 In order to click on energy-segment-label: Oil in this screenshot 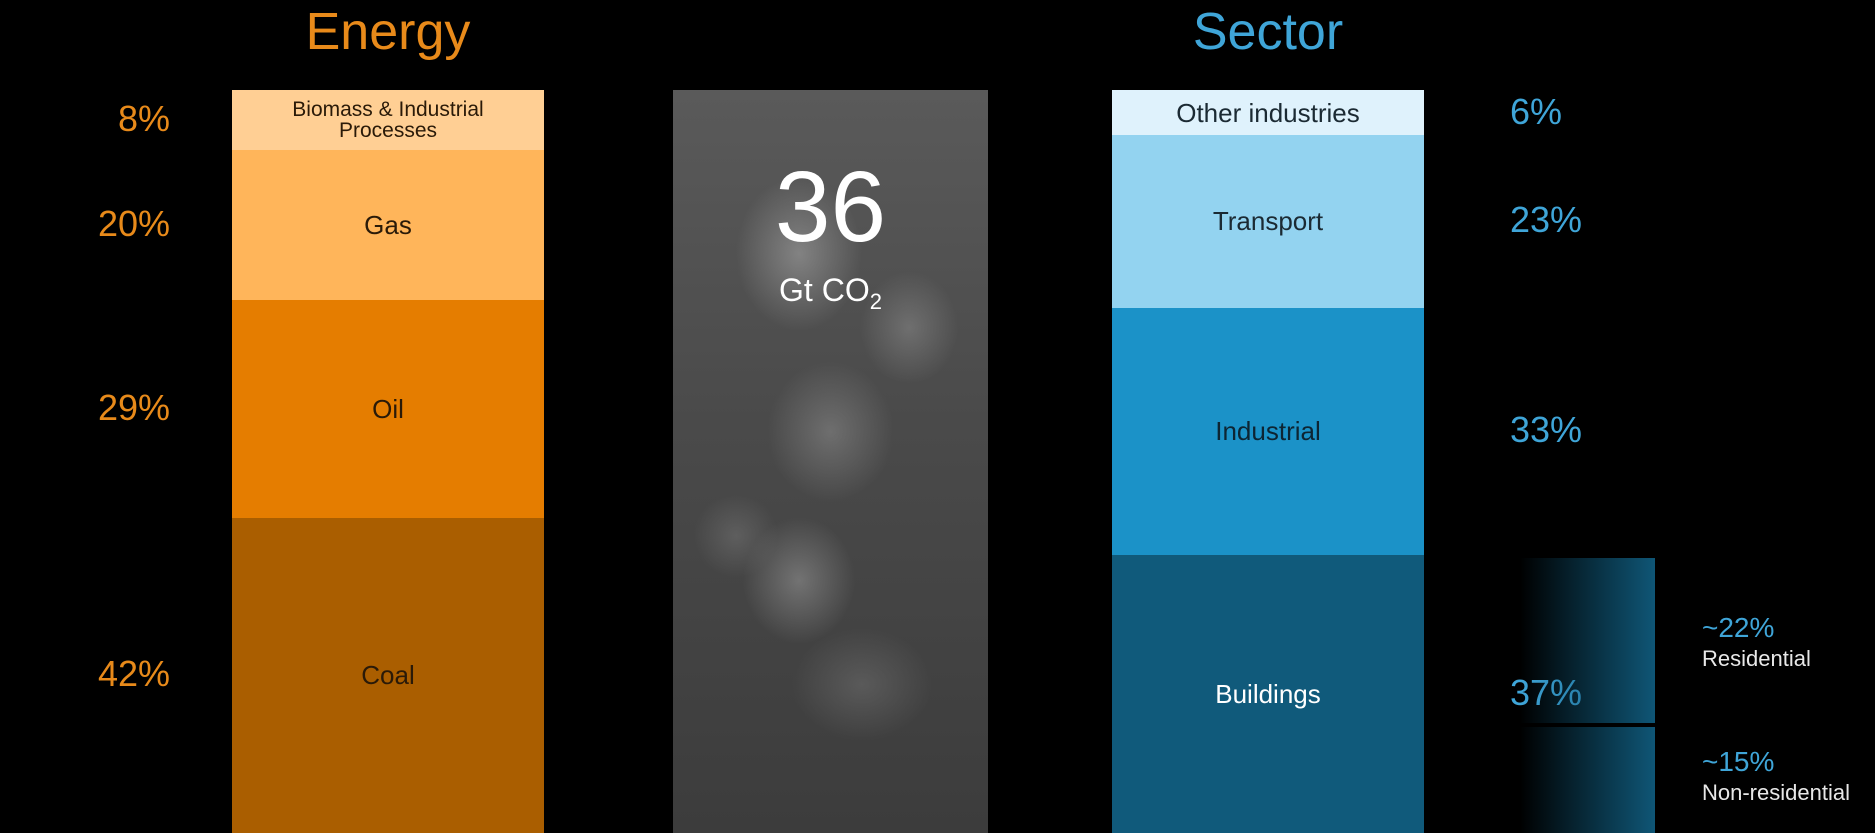, I will do `click(388, 408)`.